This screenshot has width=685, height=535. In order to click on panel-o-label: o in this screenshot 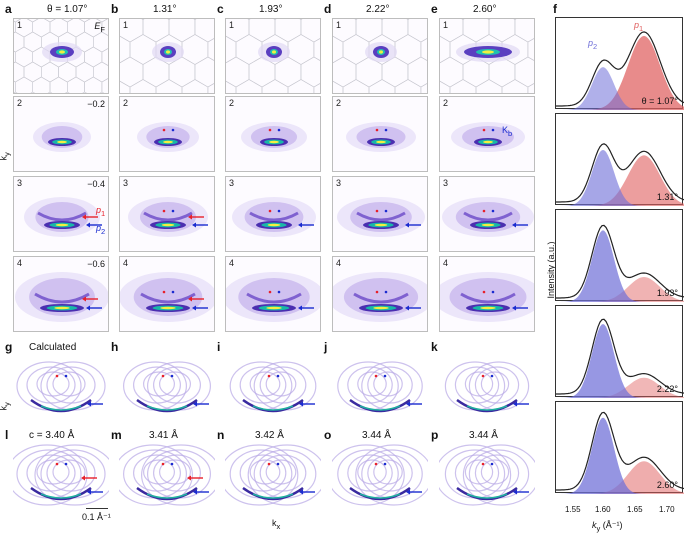, I will do `click(328, 435)`.